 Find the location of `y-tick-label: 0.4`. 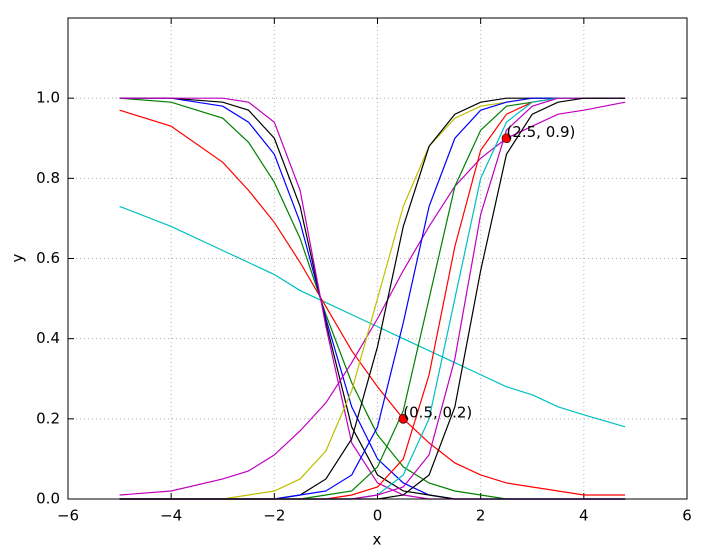

y-tick-label: 0.4 is located at coordinates (48, 338).